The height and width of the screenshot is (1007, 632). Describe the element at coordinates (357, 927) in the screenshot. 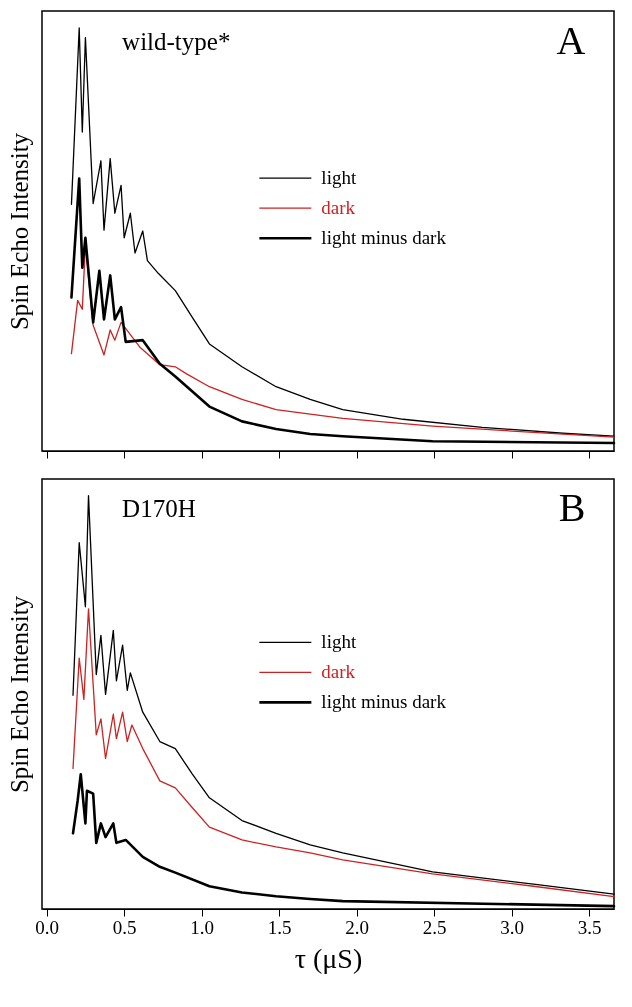

I see `x-tick-label: 2.0` at that location.